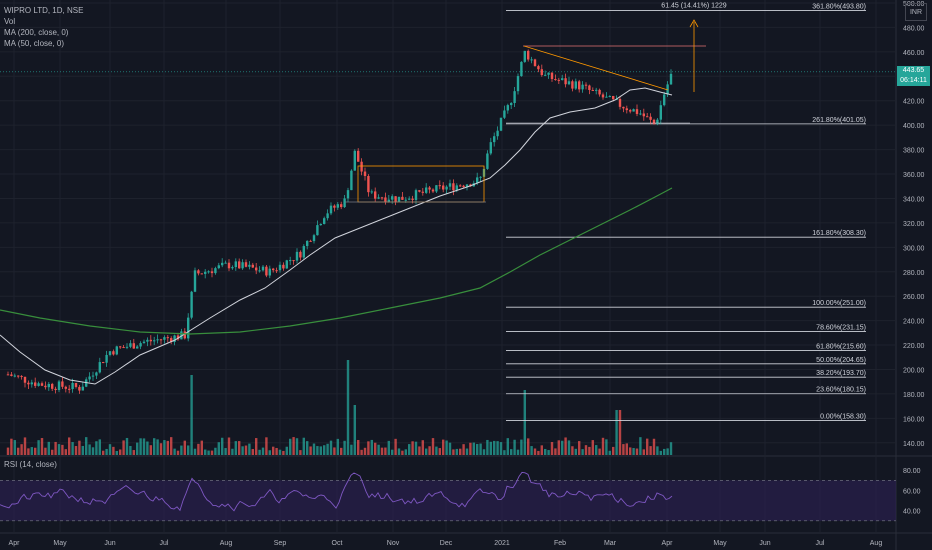  What do you see at coordinates (914, 126) in the screenshot?
I see `price-tick-label: 400.00` at bounding box center [914, 126].